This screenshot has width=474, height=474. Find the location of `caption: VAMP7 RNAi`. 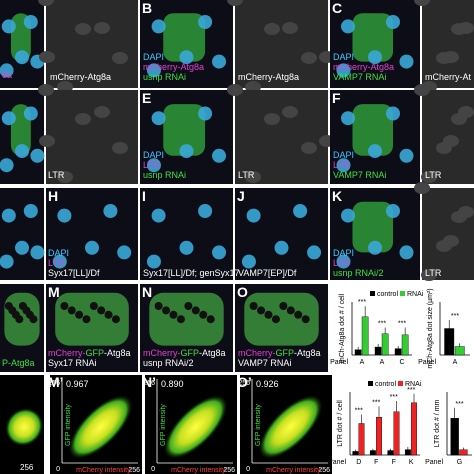

caption: VAMP7 RNAi is located at coordinates (359, 77).